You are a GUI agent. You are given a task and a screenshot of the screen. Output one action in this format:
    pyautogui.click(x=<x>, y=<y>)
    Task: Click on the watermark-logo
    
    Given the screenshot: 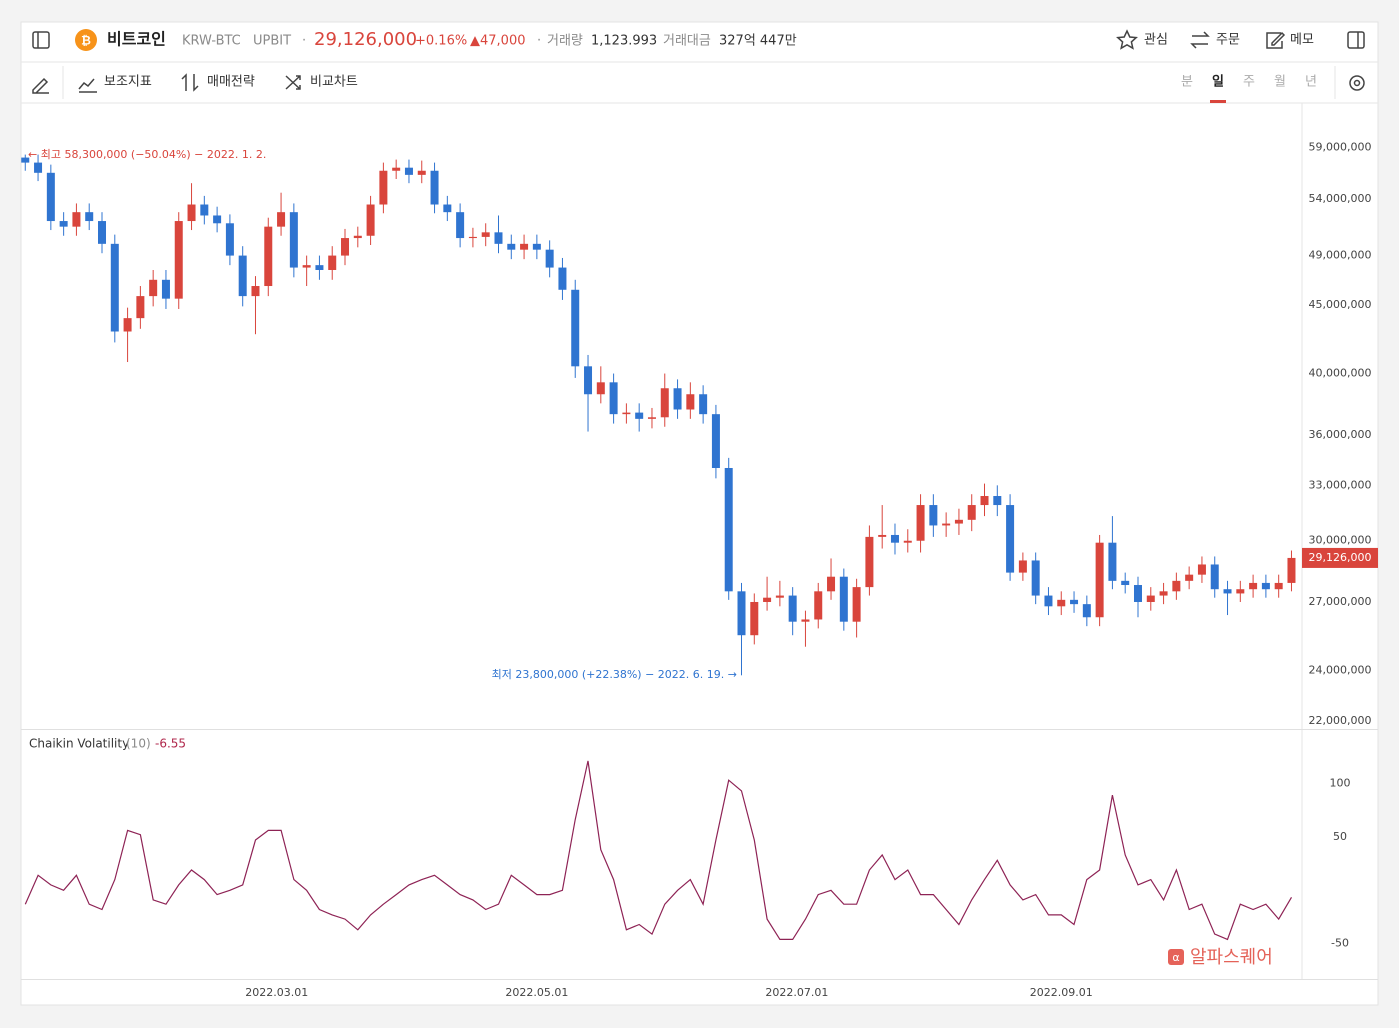 What is the action you would take?
    pyautogui.click(x=1176, y=957)
    